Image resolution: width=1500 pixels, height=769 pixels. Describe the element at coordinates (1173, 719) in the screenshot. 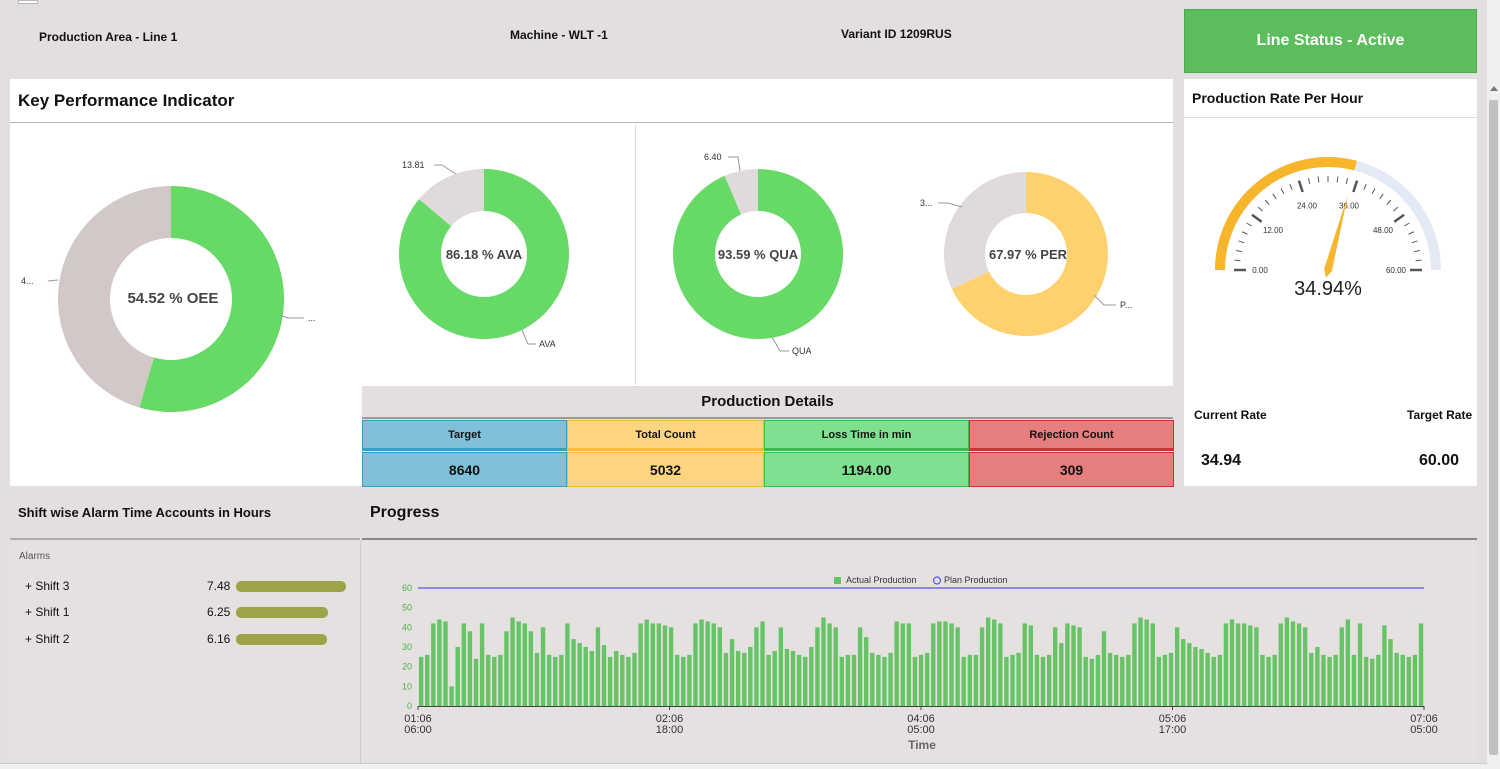

I see `x-tick-label: 05:06` at that location.